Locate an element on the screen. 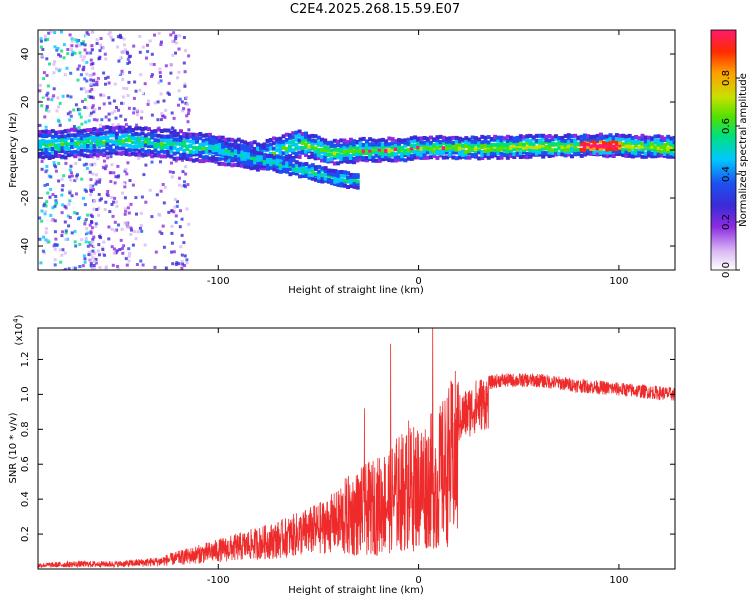 The image size is (750, 600). snr-x-tick-label: 100 is located at coordinates (618, 580).